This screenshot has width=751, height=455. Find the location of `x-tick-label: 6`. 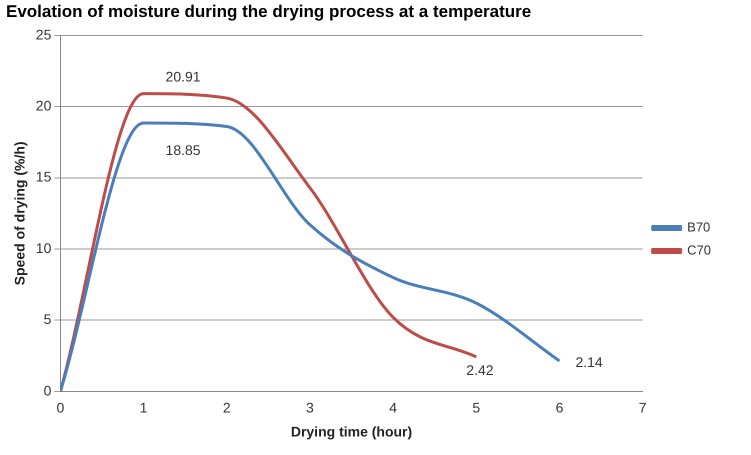

x-tick-label: 6 is located at coordinates (560, 408).